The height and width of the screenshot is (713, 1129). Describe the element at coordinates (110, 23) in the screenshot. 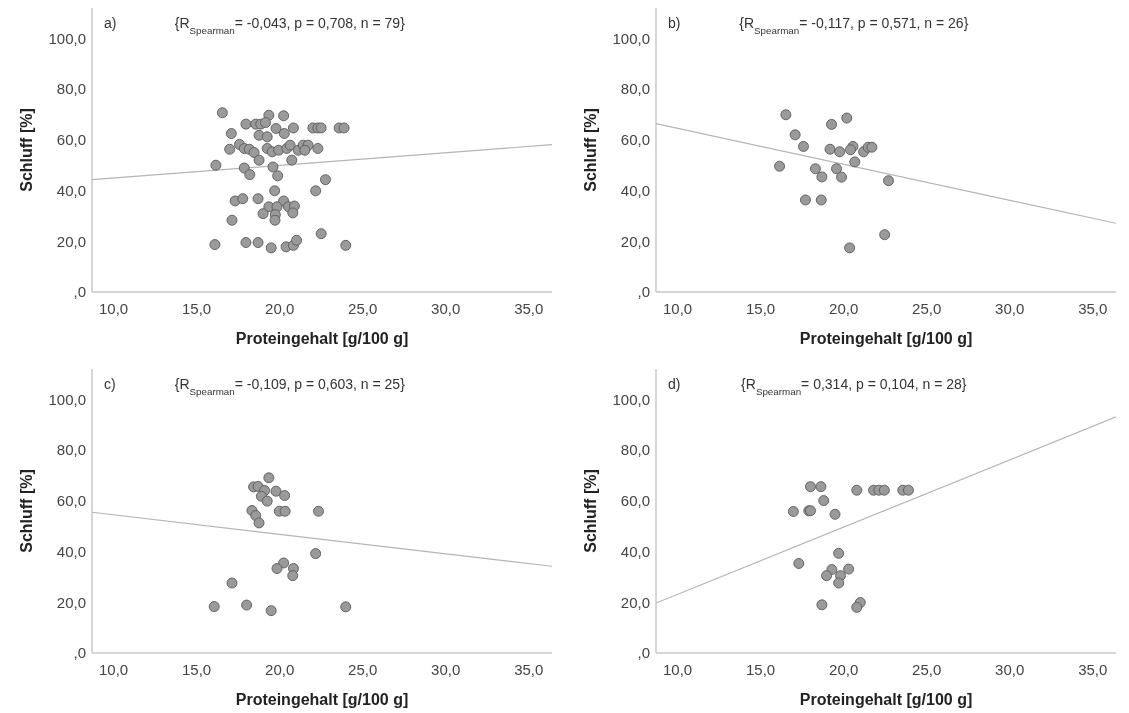

I see `annotation: a)` at that location.